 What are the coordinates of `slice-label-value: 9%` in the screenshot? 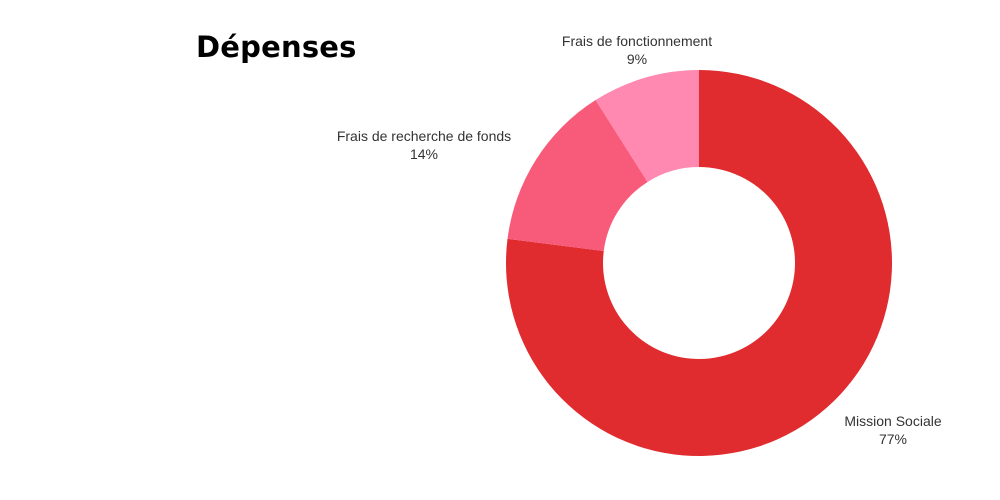 It's located at (637, 59).